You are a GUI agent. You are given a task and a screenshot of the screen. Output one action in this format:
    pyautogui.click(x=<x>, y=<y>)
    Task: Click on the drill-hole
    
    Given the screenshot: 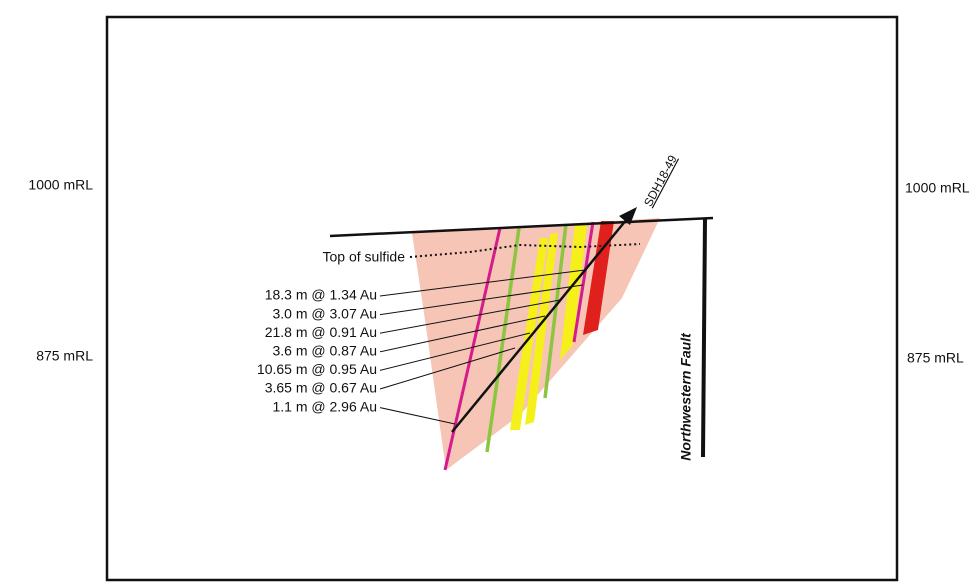 What is the action you would take?
    pyautogui.click(x=539, y=325)
    